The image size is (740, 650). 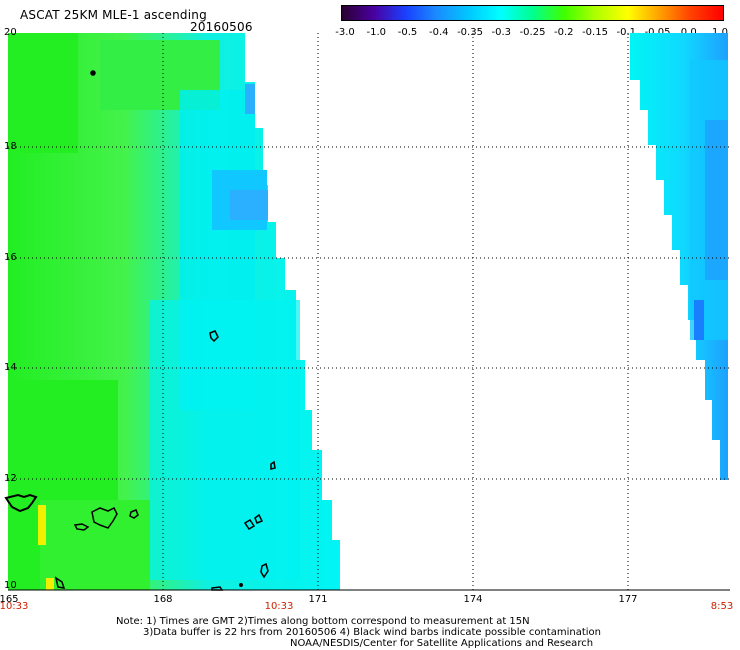 I want to click on lon-label-171: 171, so click(x=318, y=599).